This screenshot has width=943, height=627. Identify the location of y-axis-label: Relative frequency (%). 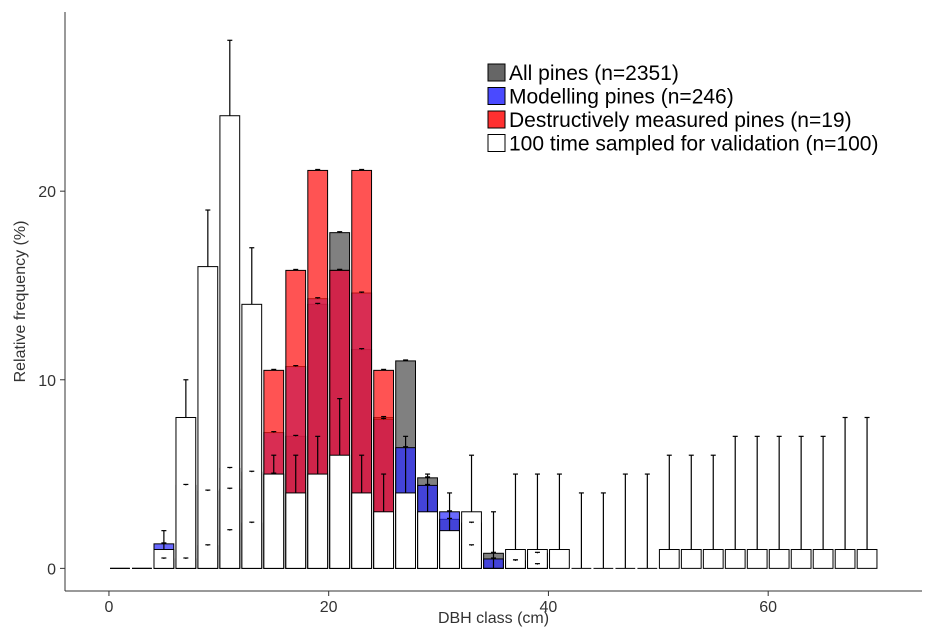
(20, 302).